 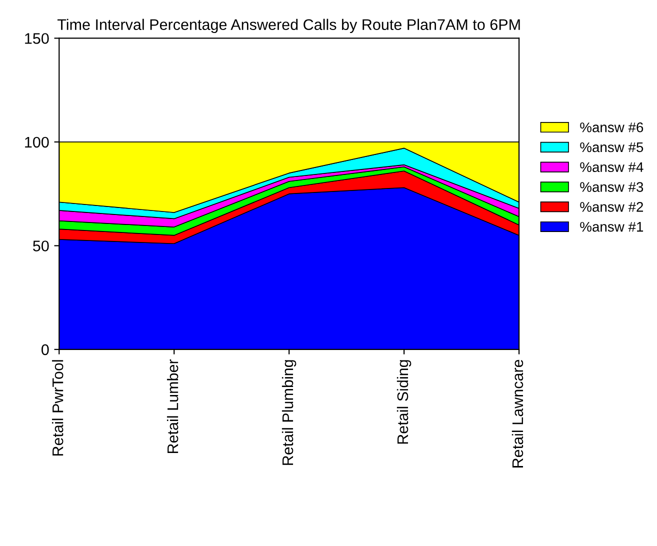 I want to click on y-tick-label: 150, so click(x=37, y=38).